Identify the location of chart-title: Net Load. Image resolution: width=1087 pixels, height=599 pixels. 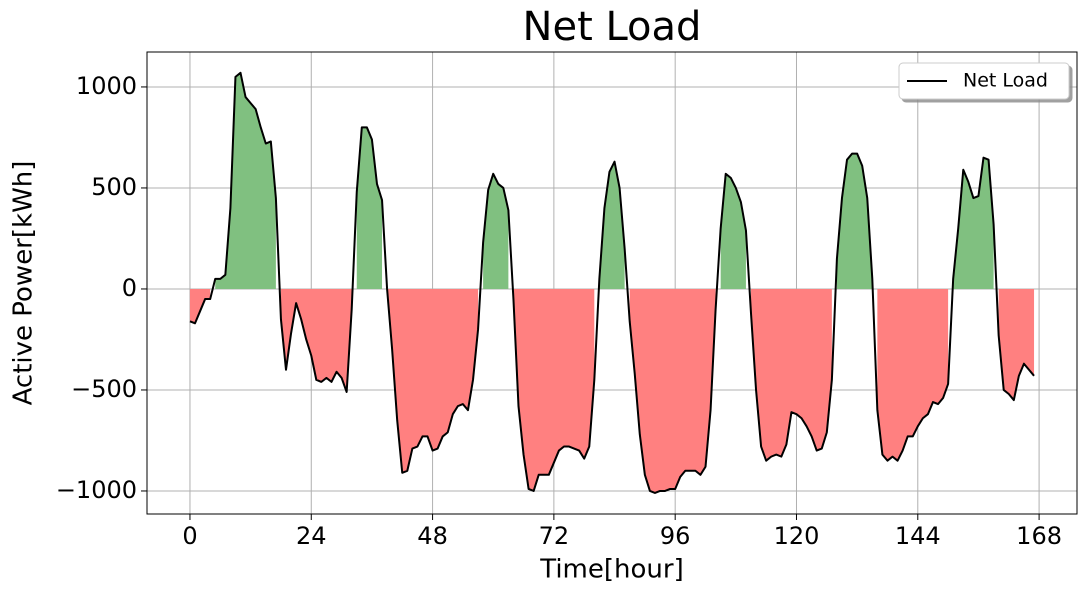
(612, 27).